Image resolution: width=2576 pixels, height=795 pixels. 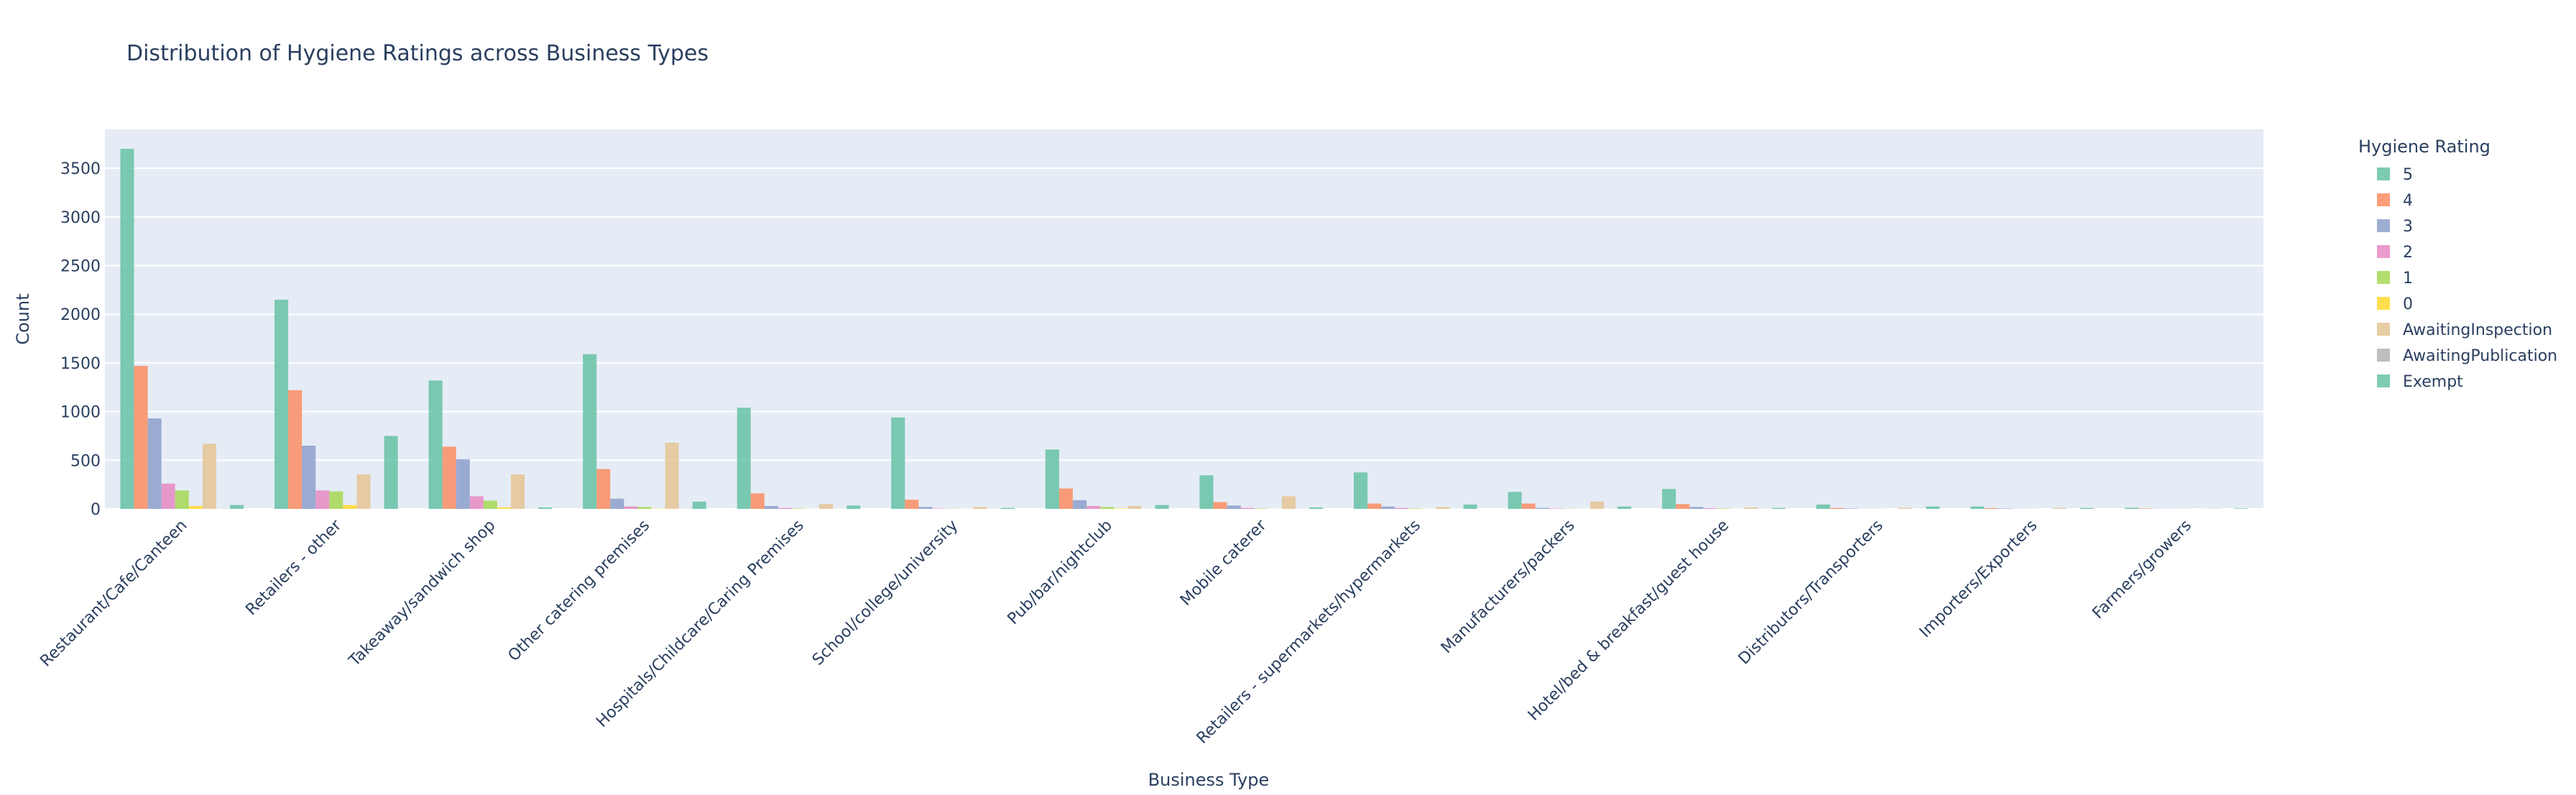 I want to click on legend-swatch-AwaitingInspection, so click(x=2384, y=329).